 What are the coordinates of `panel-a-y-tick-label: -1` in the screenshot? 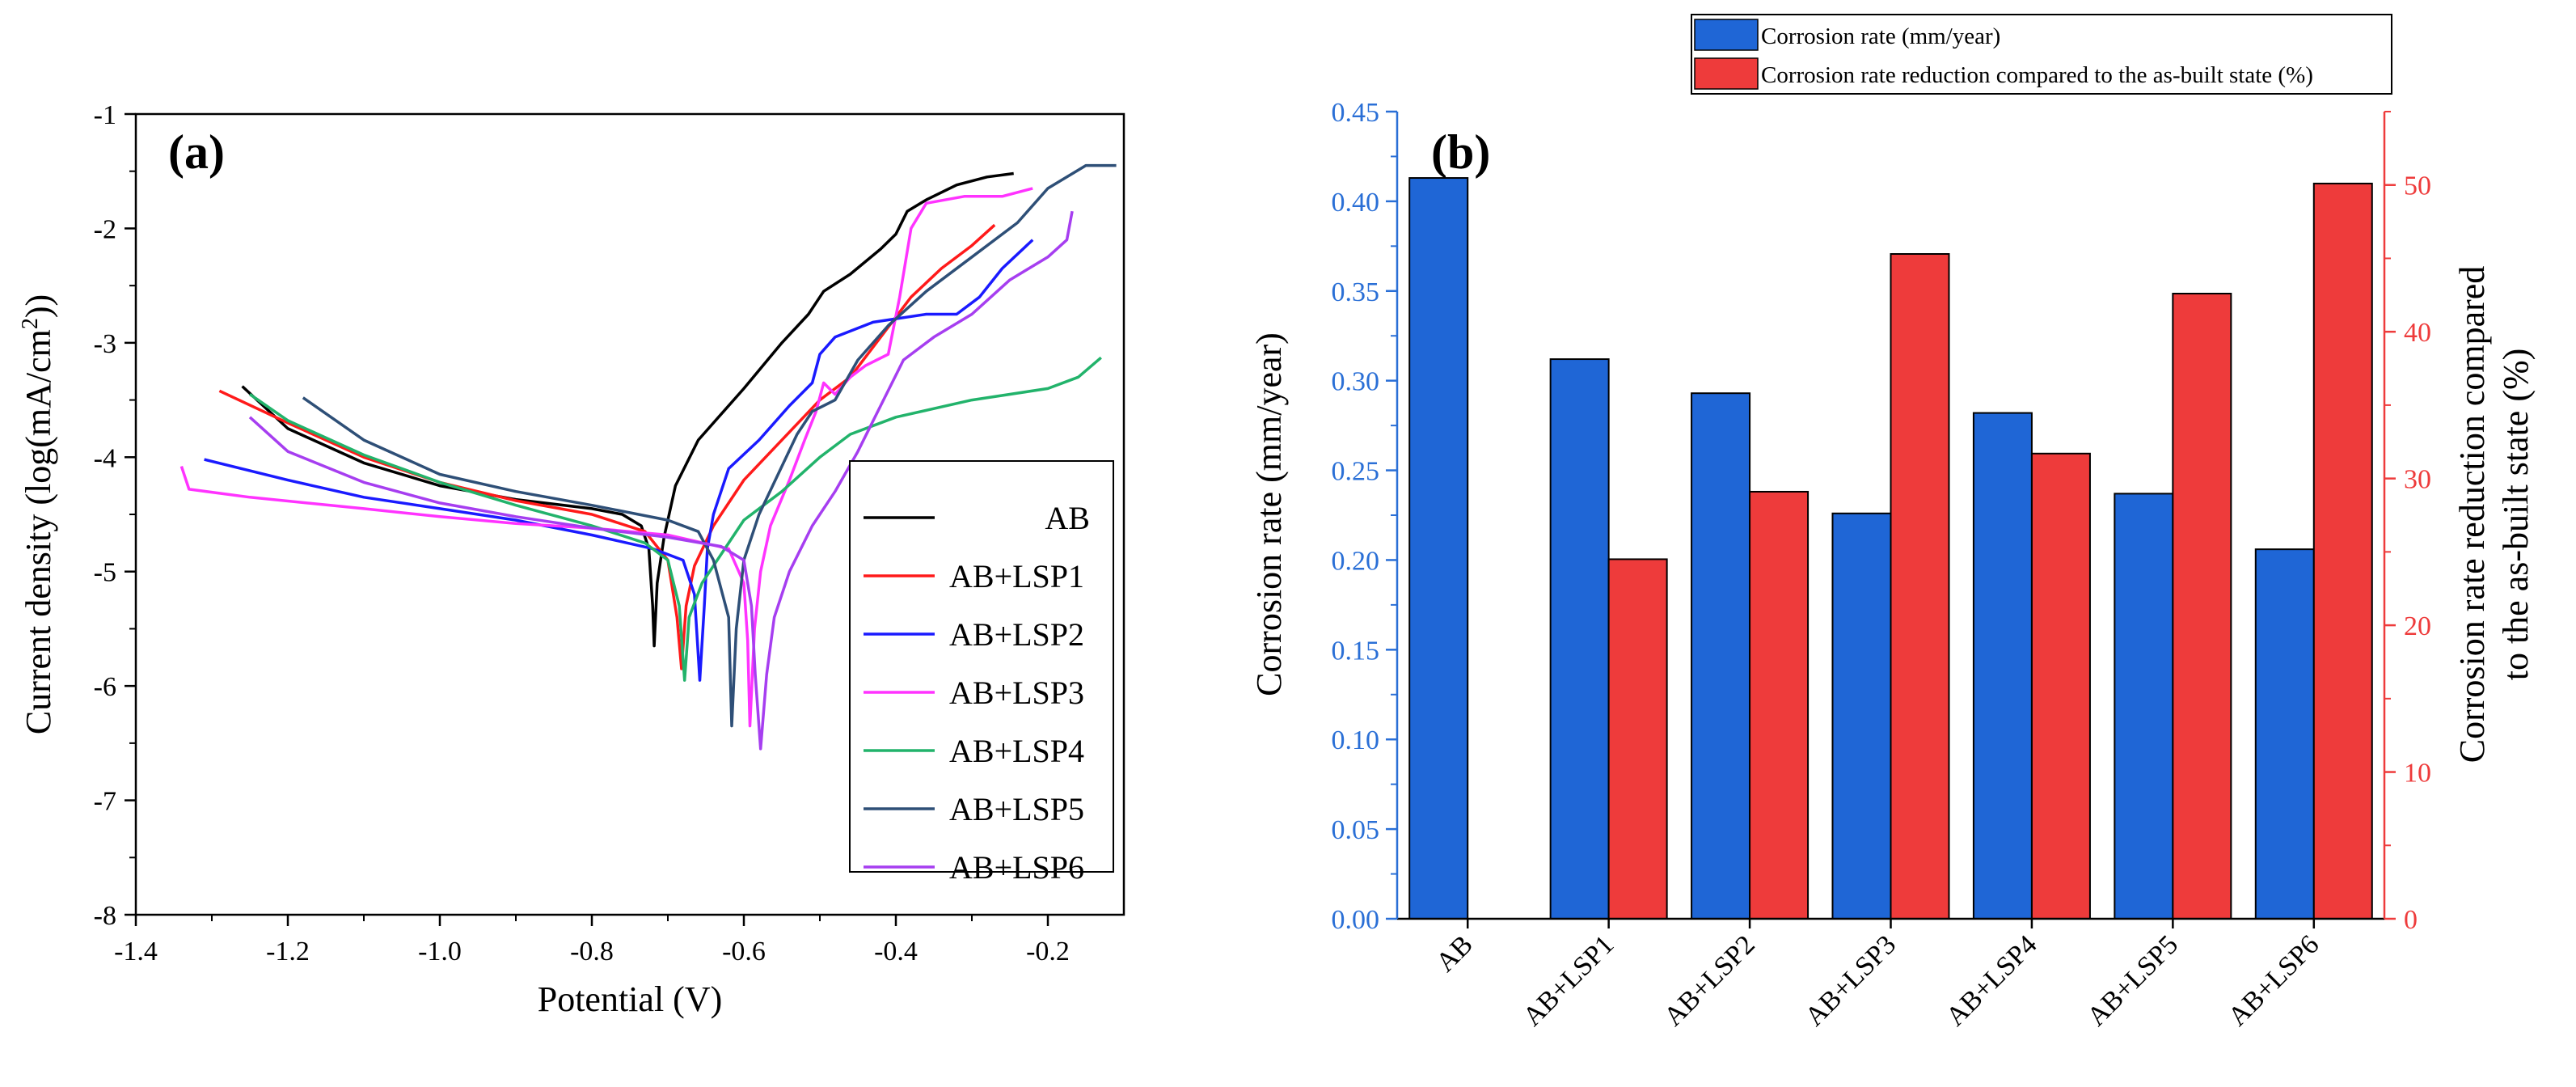 It's located at (105, 115).